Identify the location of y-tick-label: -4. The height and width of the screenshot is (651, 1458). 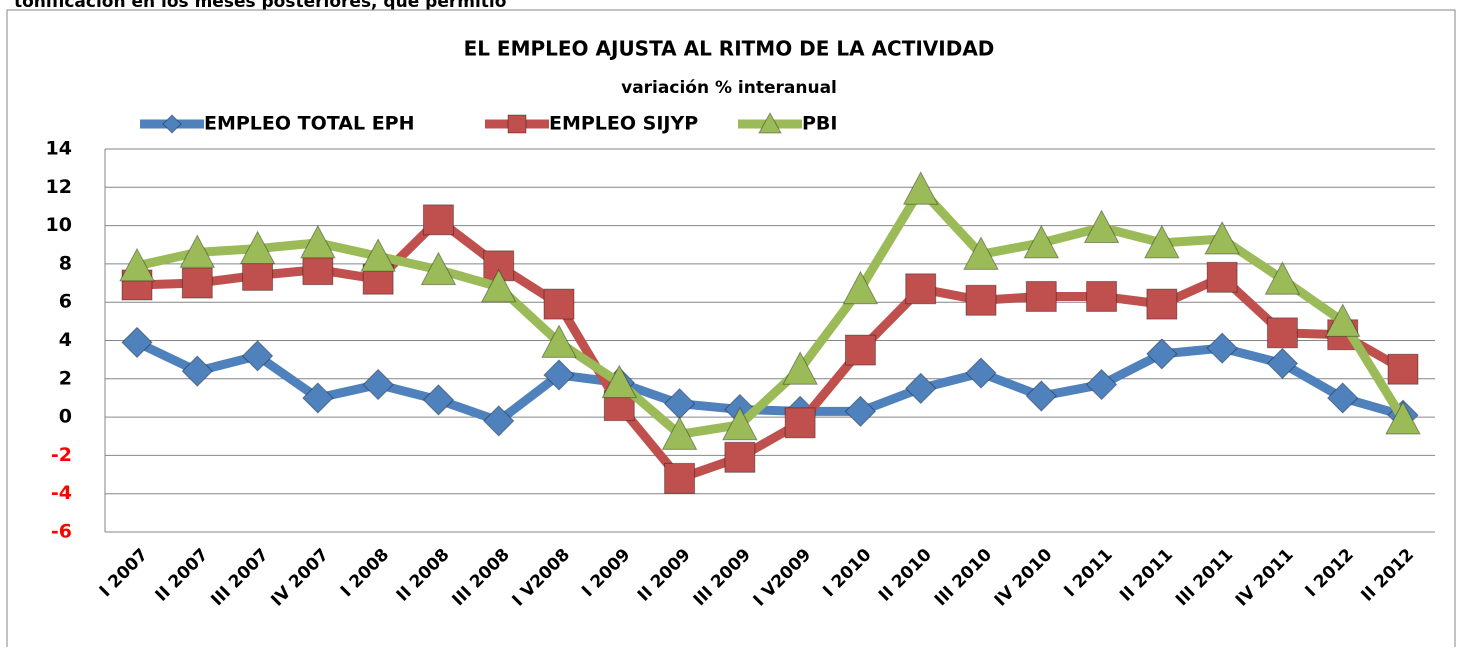
(61, 493).